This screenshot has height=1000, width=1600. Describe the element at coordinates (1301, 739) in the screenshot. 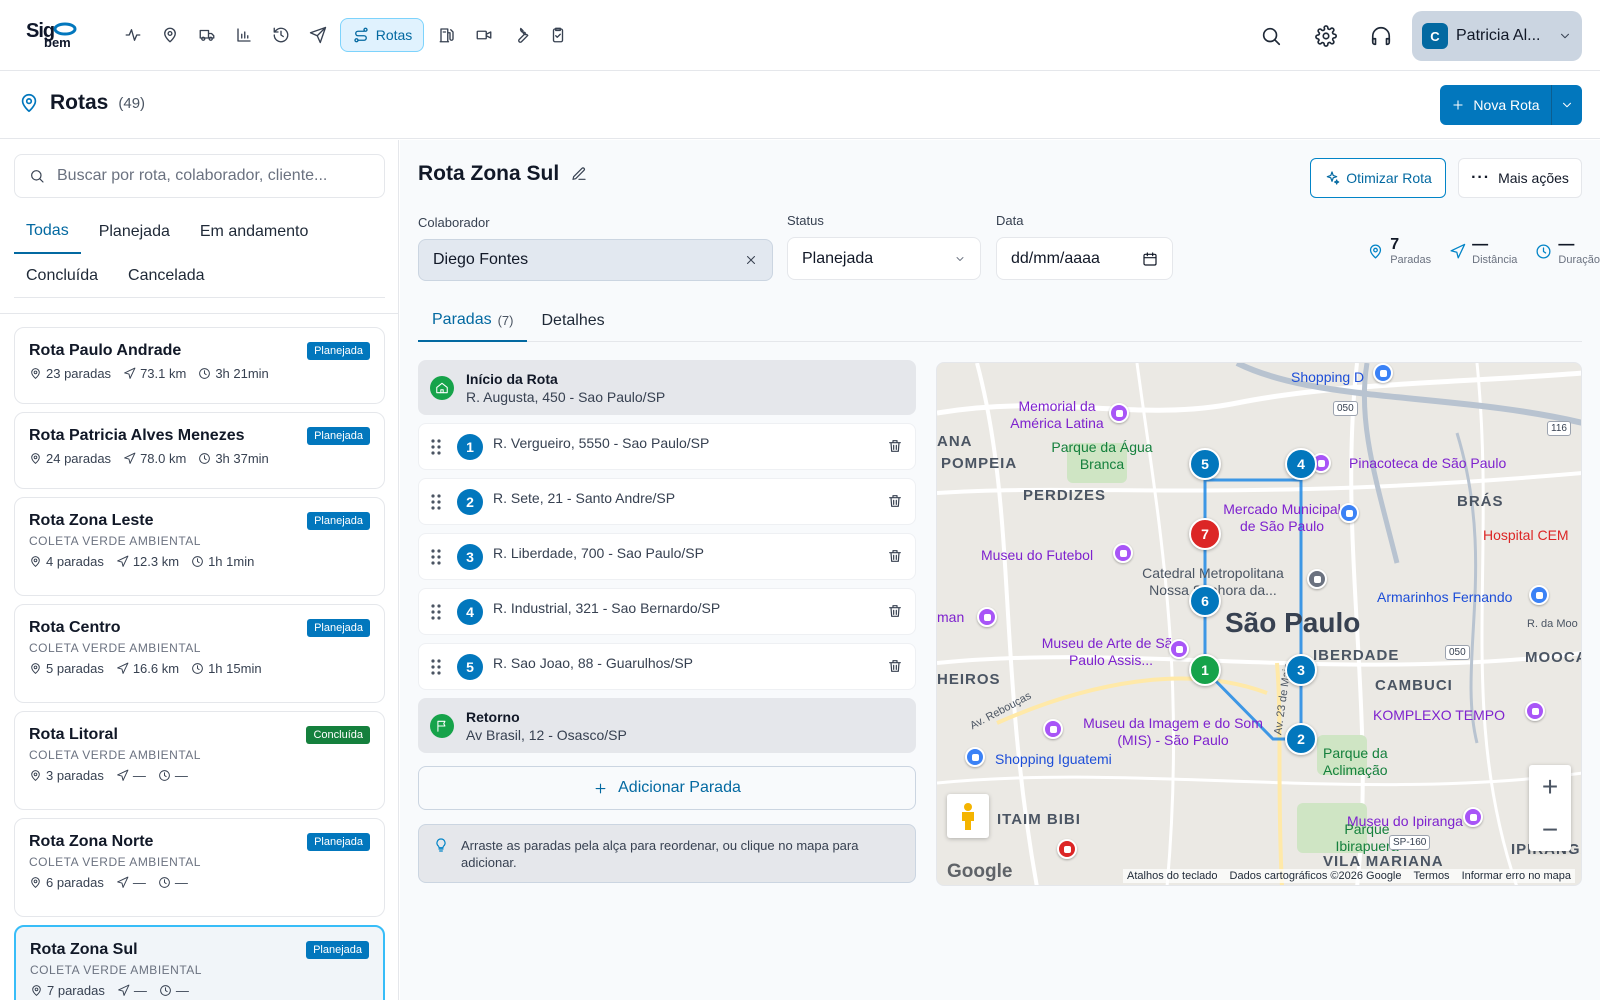

I see `route-marker: 2` at that location.